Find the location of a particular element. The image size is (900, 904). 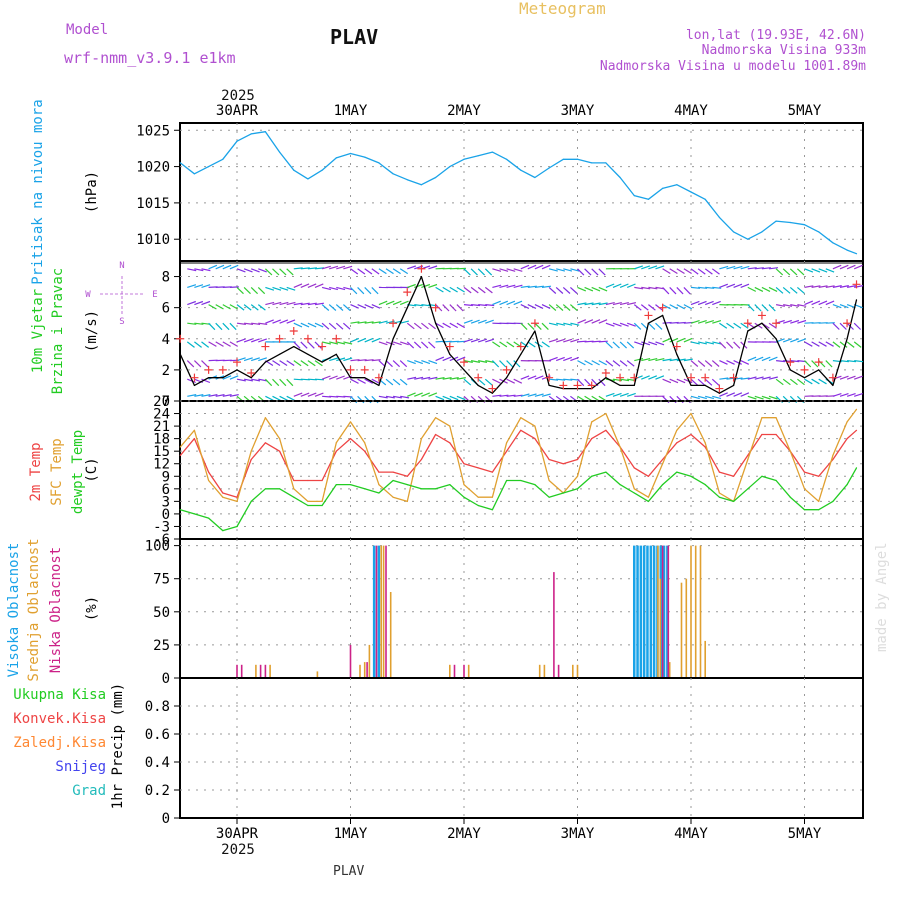

precip-legend-item-5: Grad is located at coordinates (89, 791).